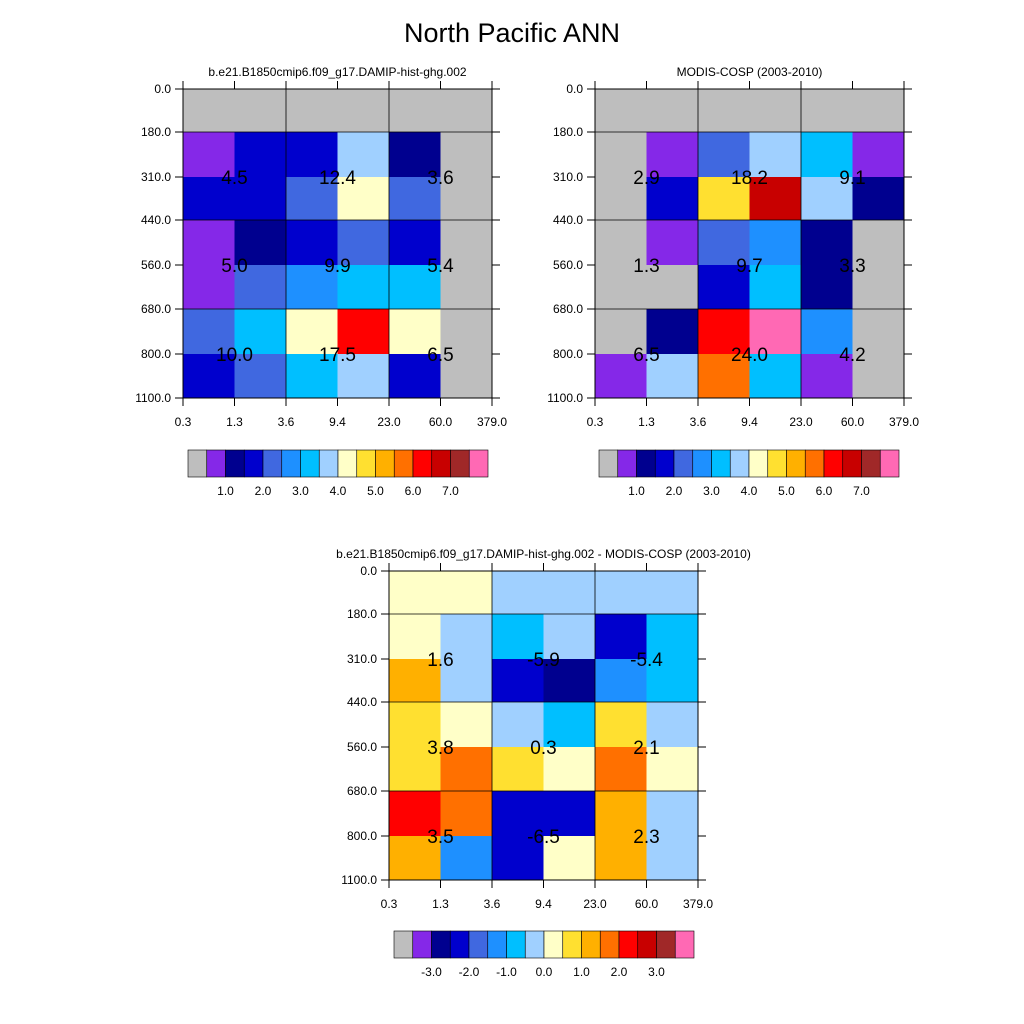 The image size is (1024, 1024). What do you see at coordinates (646, 748) in the screenshot?
I see `block-value-label: 2.1` at bounding box center [646, 748].